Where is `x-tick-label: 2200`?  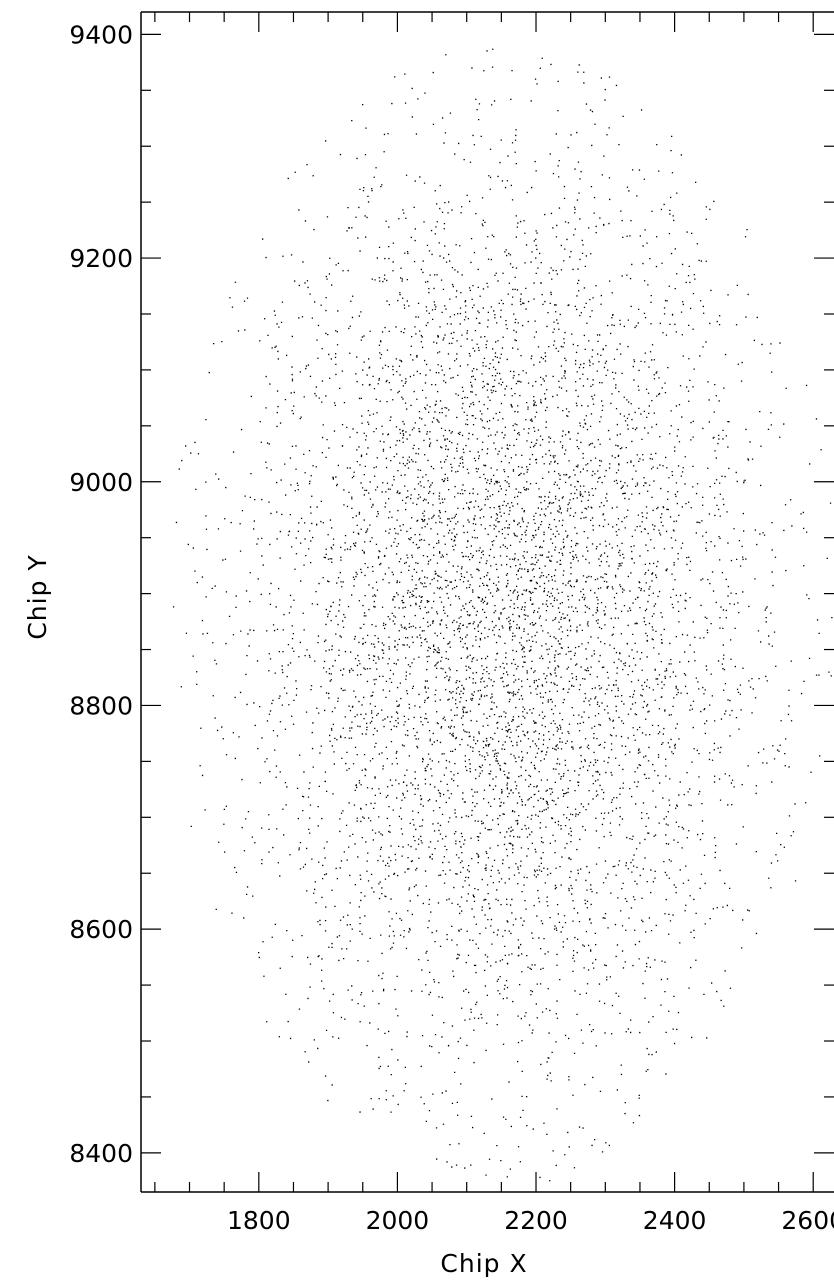 x-tick-label: 2200 is located at coordinates (536, 1220).